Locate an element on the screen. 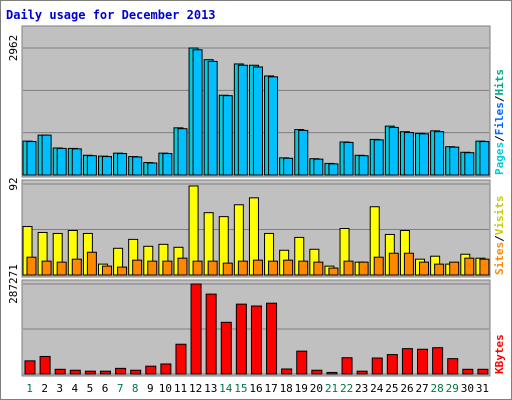 The height and width of the screenshot is (400, 512). y-max-label: 92 is located at coordinates (13, 183).